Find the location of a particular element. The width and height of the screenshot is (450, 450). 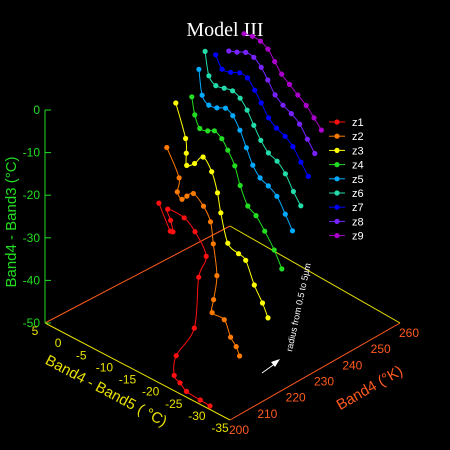

legend-label: z7 is located at coordinates (358, 208).